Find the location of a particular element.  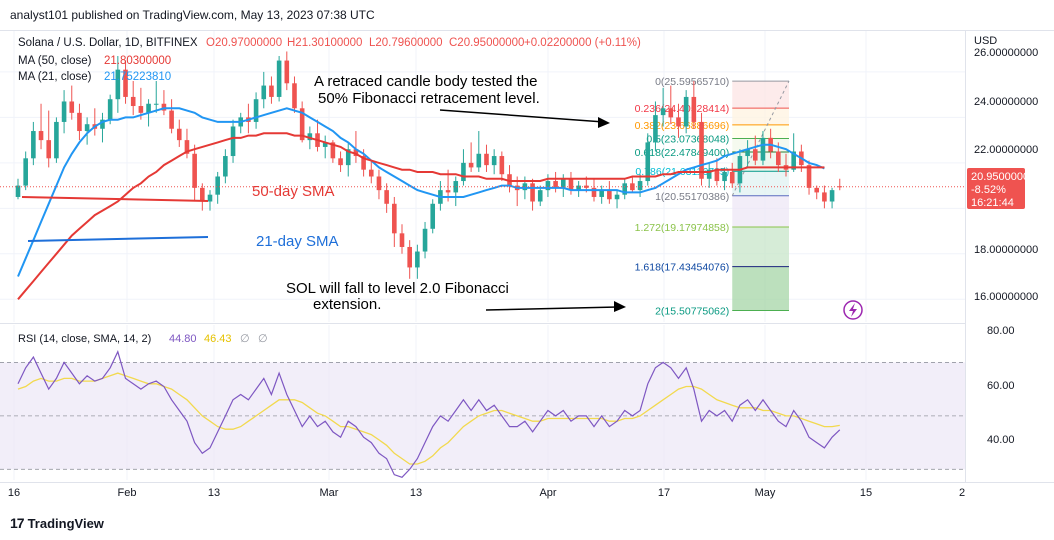

ma21-legend-label: MA (21, close) is located at coordinates (55, 77).